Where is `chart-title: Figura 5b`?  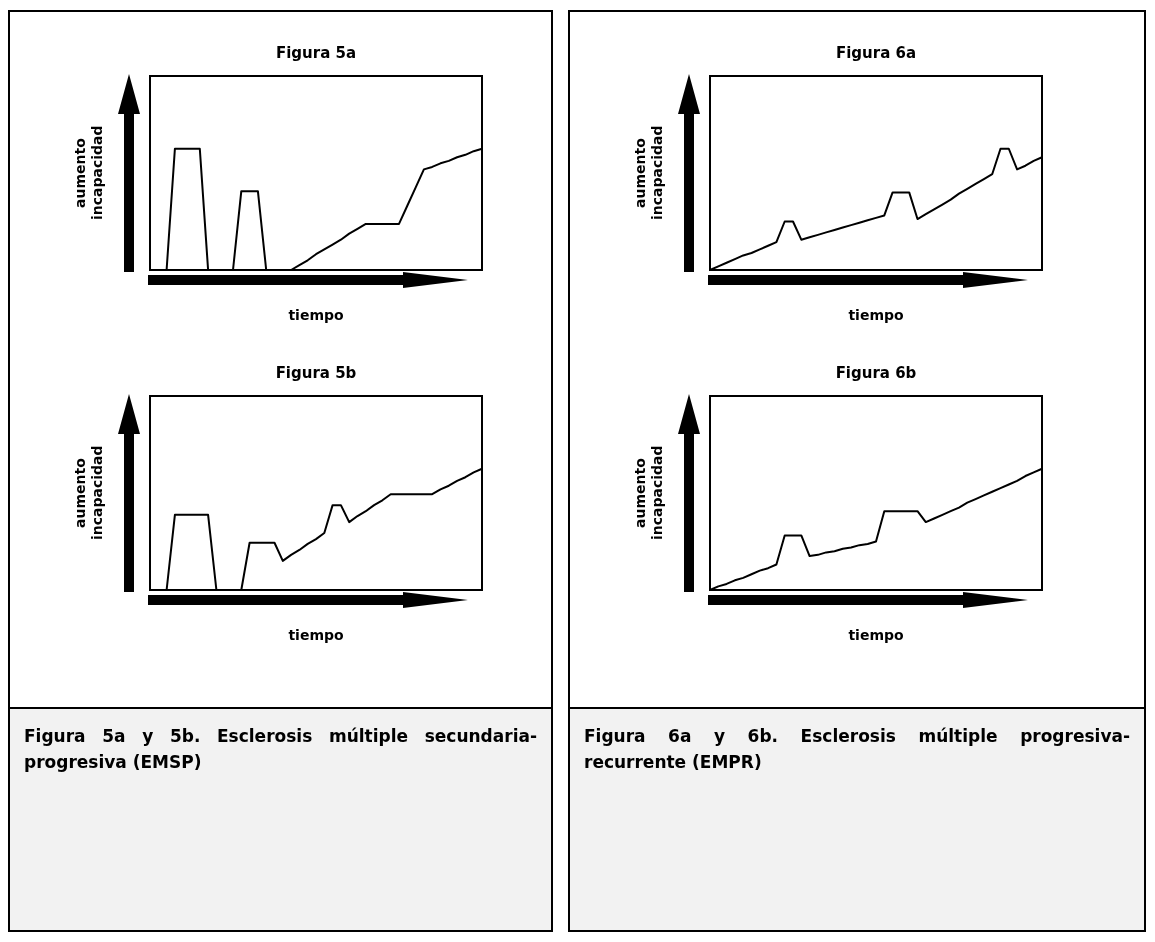
chart-title: Figura 5b is located at coordinates (316, 373).